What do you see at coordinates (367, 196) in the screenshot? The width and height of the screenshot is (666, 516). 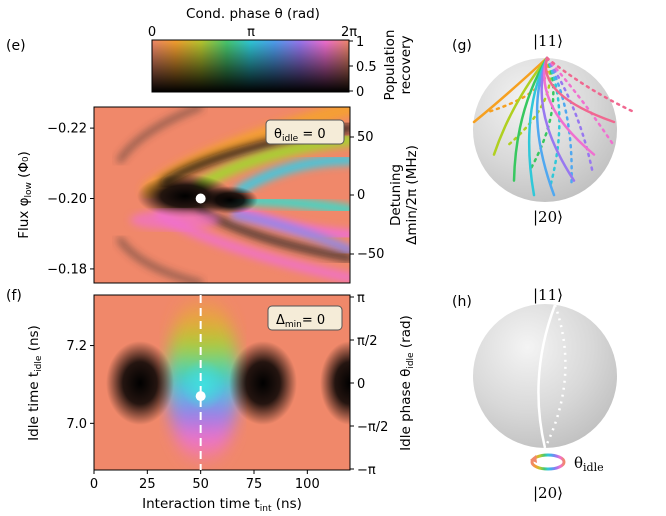 I see `right-axis-e: 50 0 −50` at bounding box center [367, 196].